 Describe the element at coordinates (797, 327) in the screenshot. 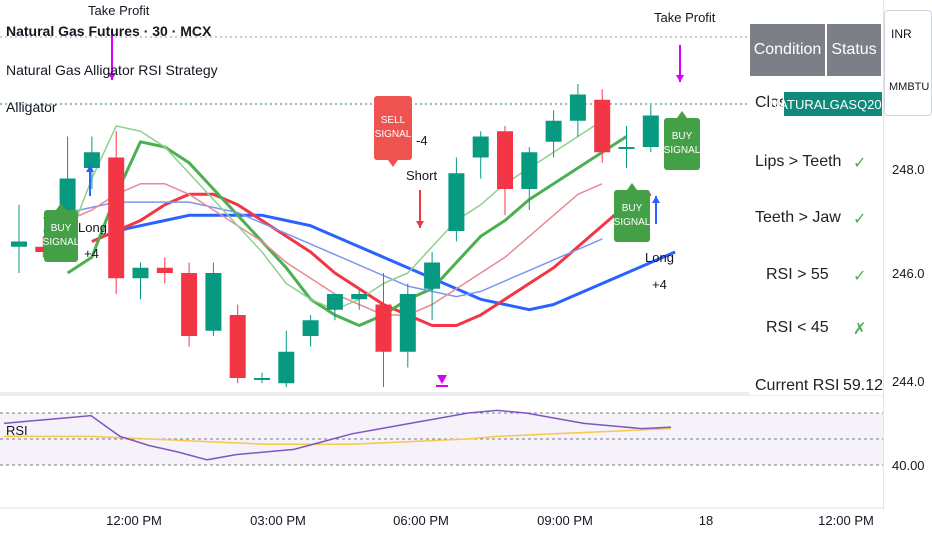

I see `row-rsi-lt-label: RSI < 45` at that location.